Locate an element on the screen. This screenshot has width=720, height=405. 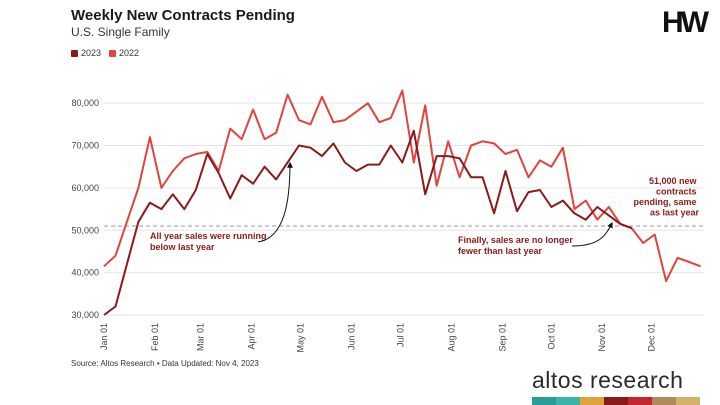
y-tick-label: 80,000 is located at coordinates (85, 103).